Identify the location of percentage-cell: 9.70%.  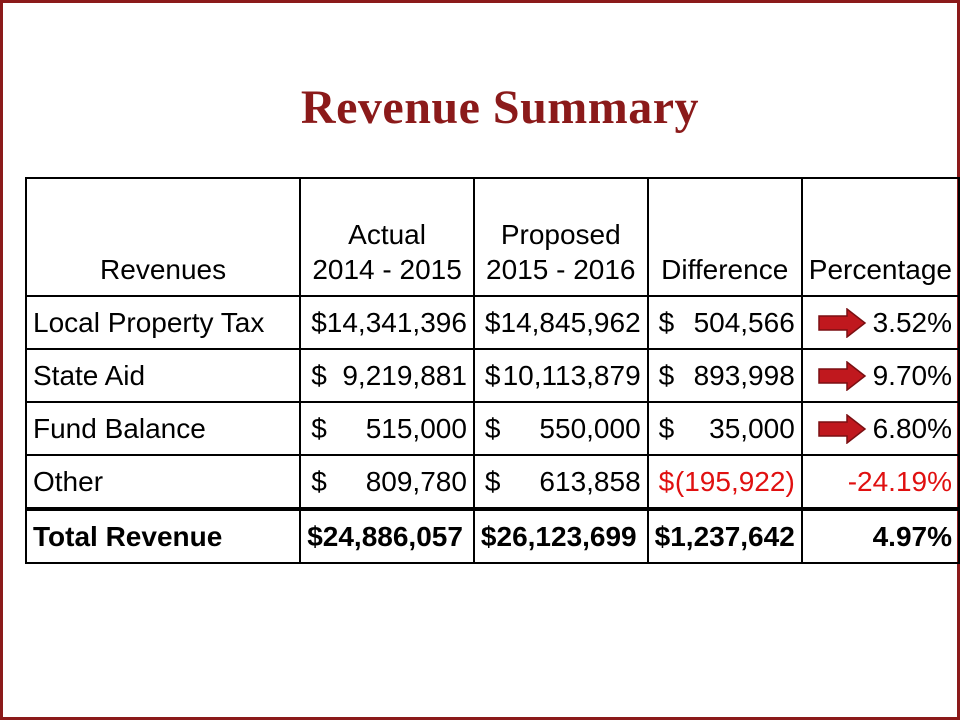
(880, 375).